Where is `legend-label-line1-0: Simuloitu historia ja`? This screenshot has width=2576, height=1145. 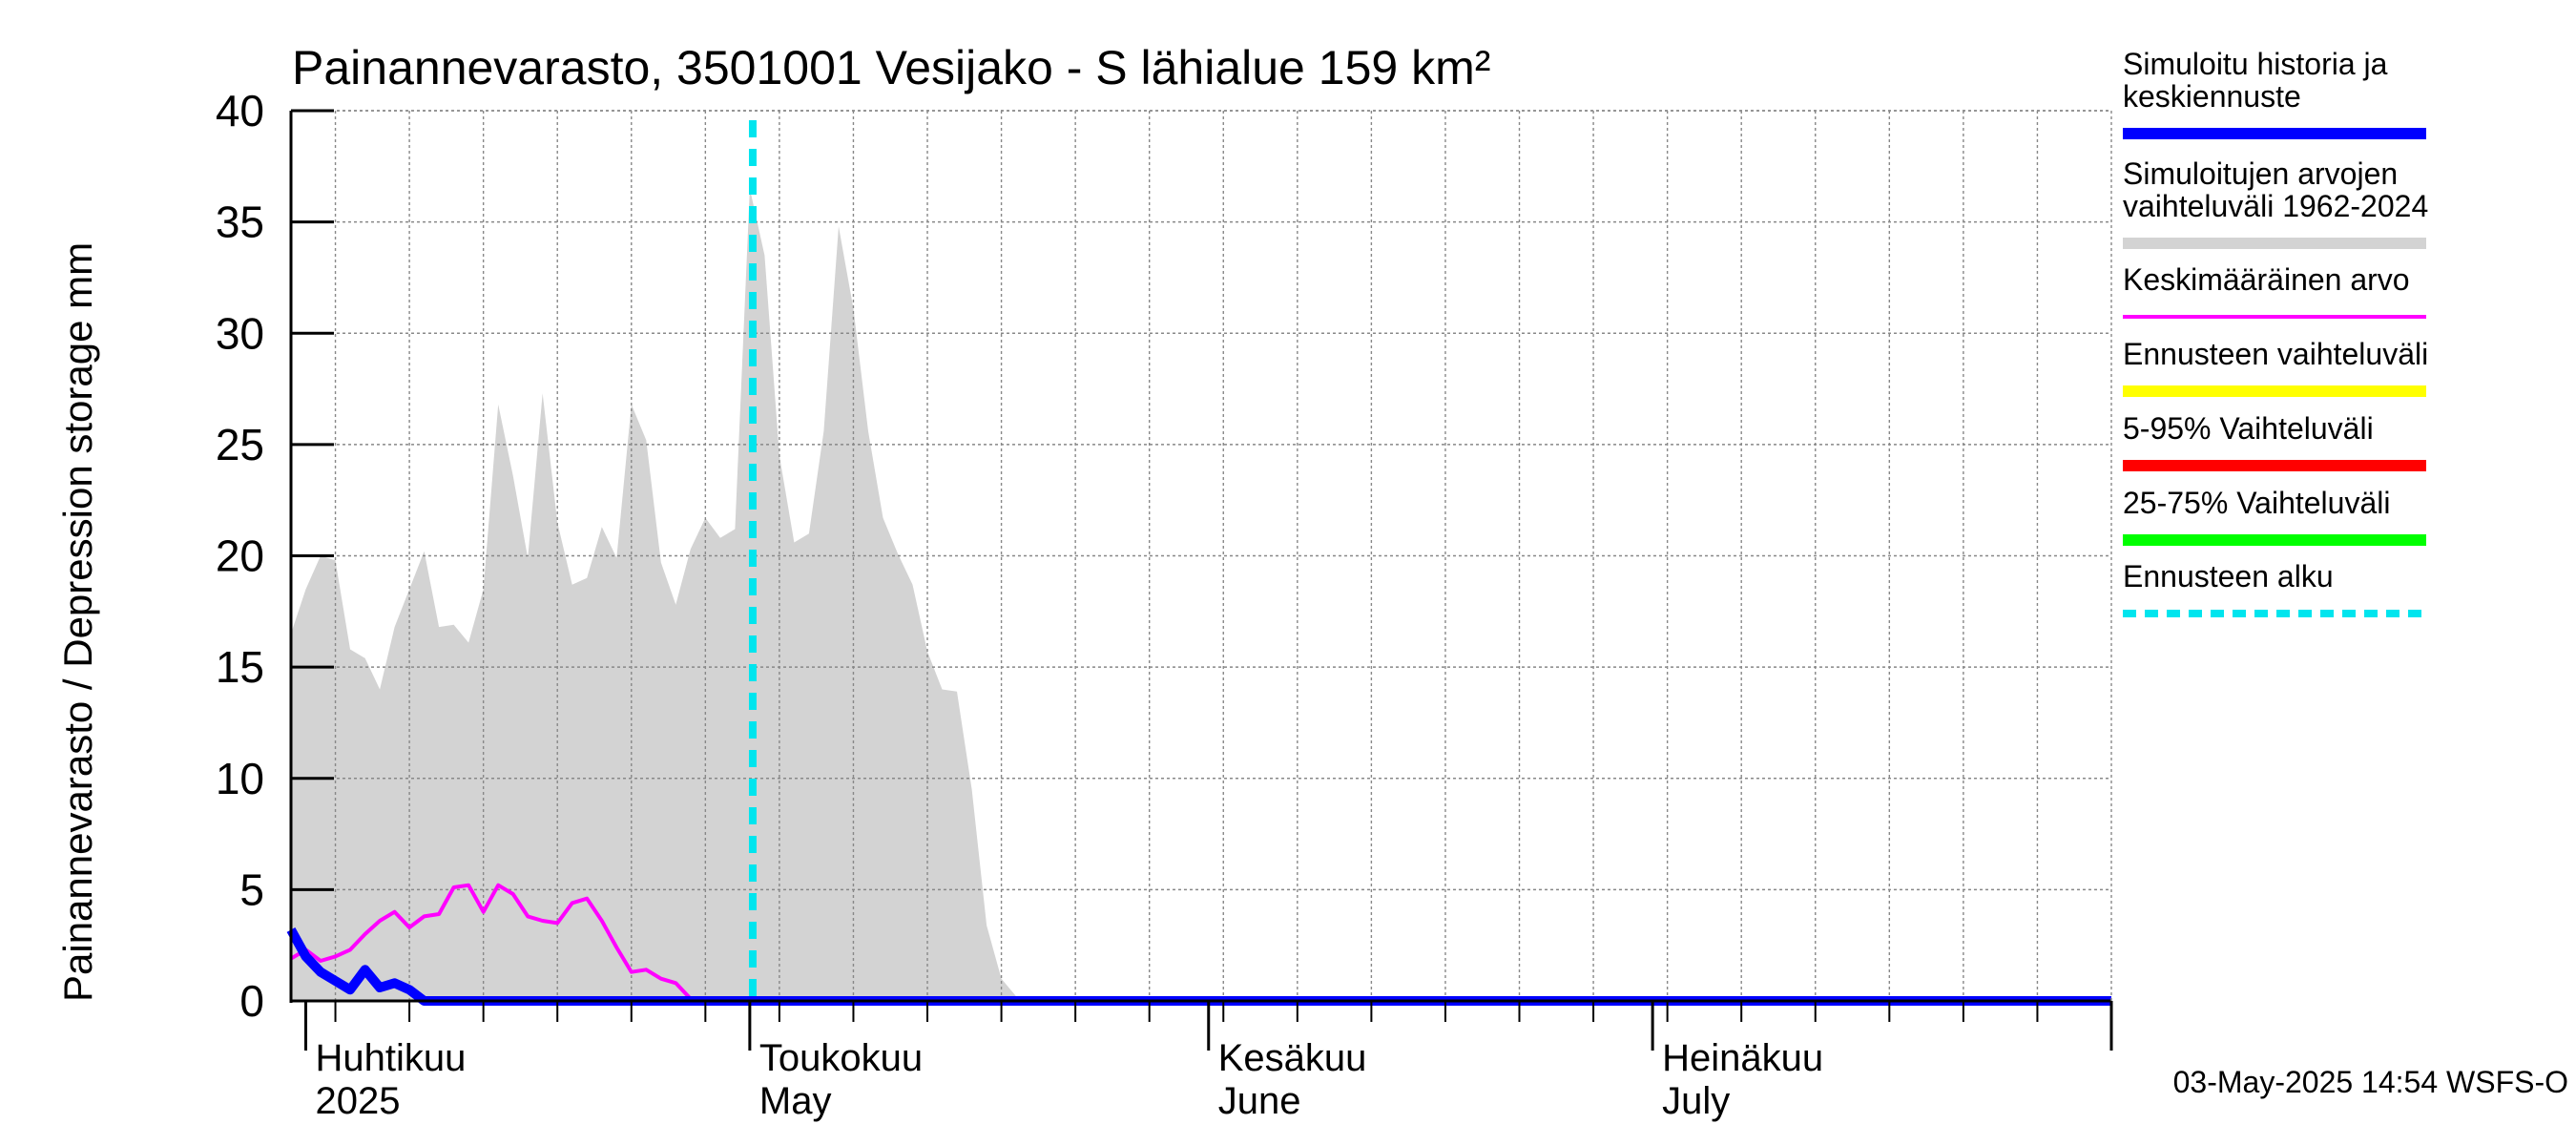
legend-label-line1-0: Simuloitu historia ja is located at coordinates (2255, 64).